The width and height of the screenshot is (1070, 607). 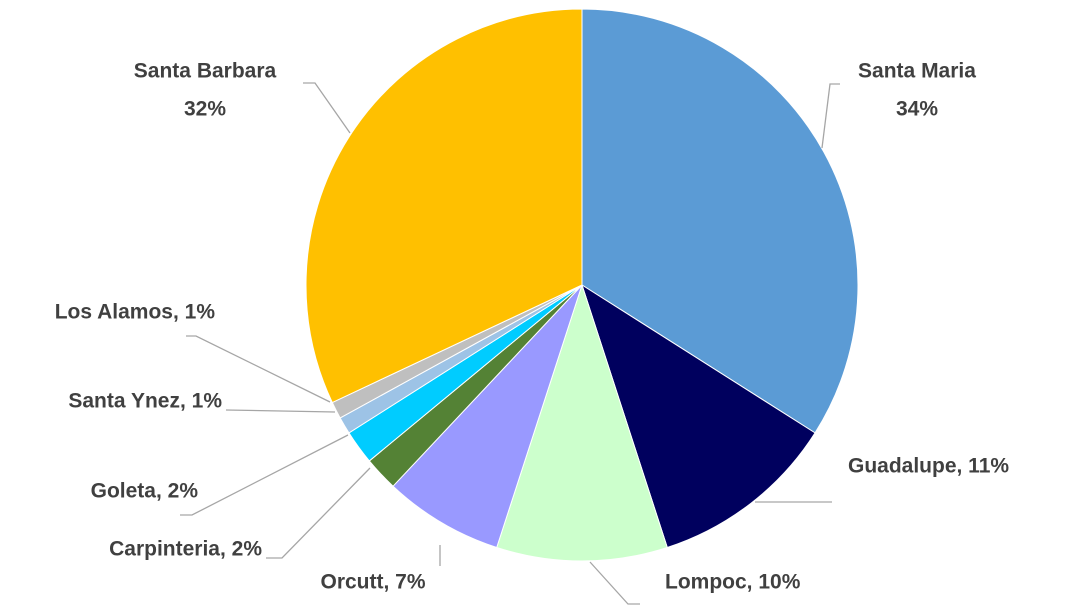 I want to click on data-label: Santa Ynez, 1%, so click(x=145, y=401).